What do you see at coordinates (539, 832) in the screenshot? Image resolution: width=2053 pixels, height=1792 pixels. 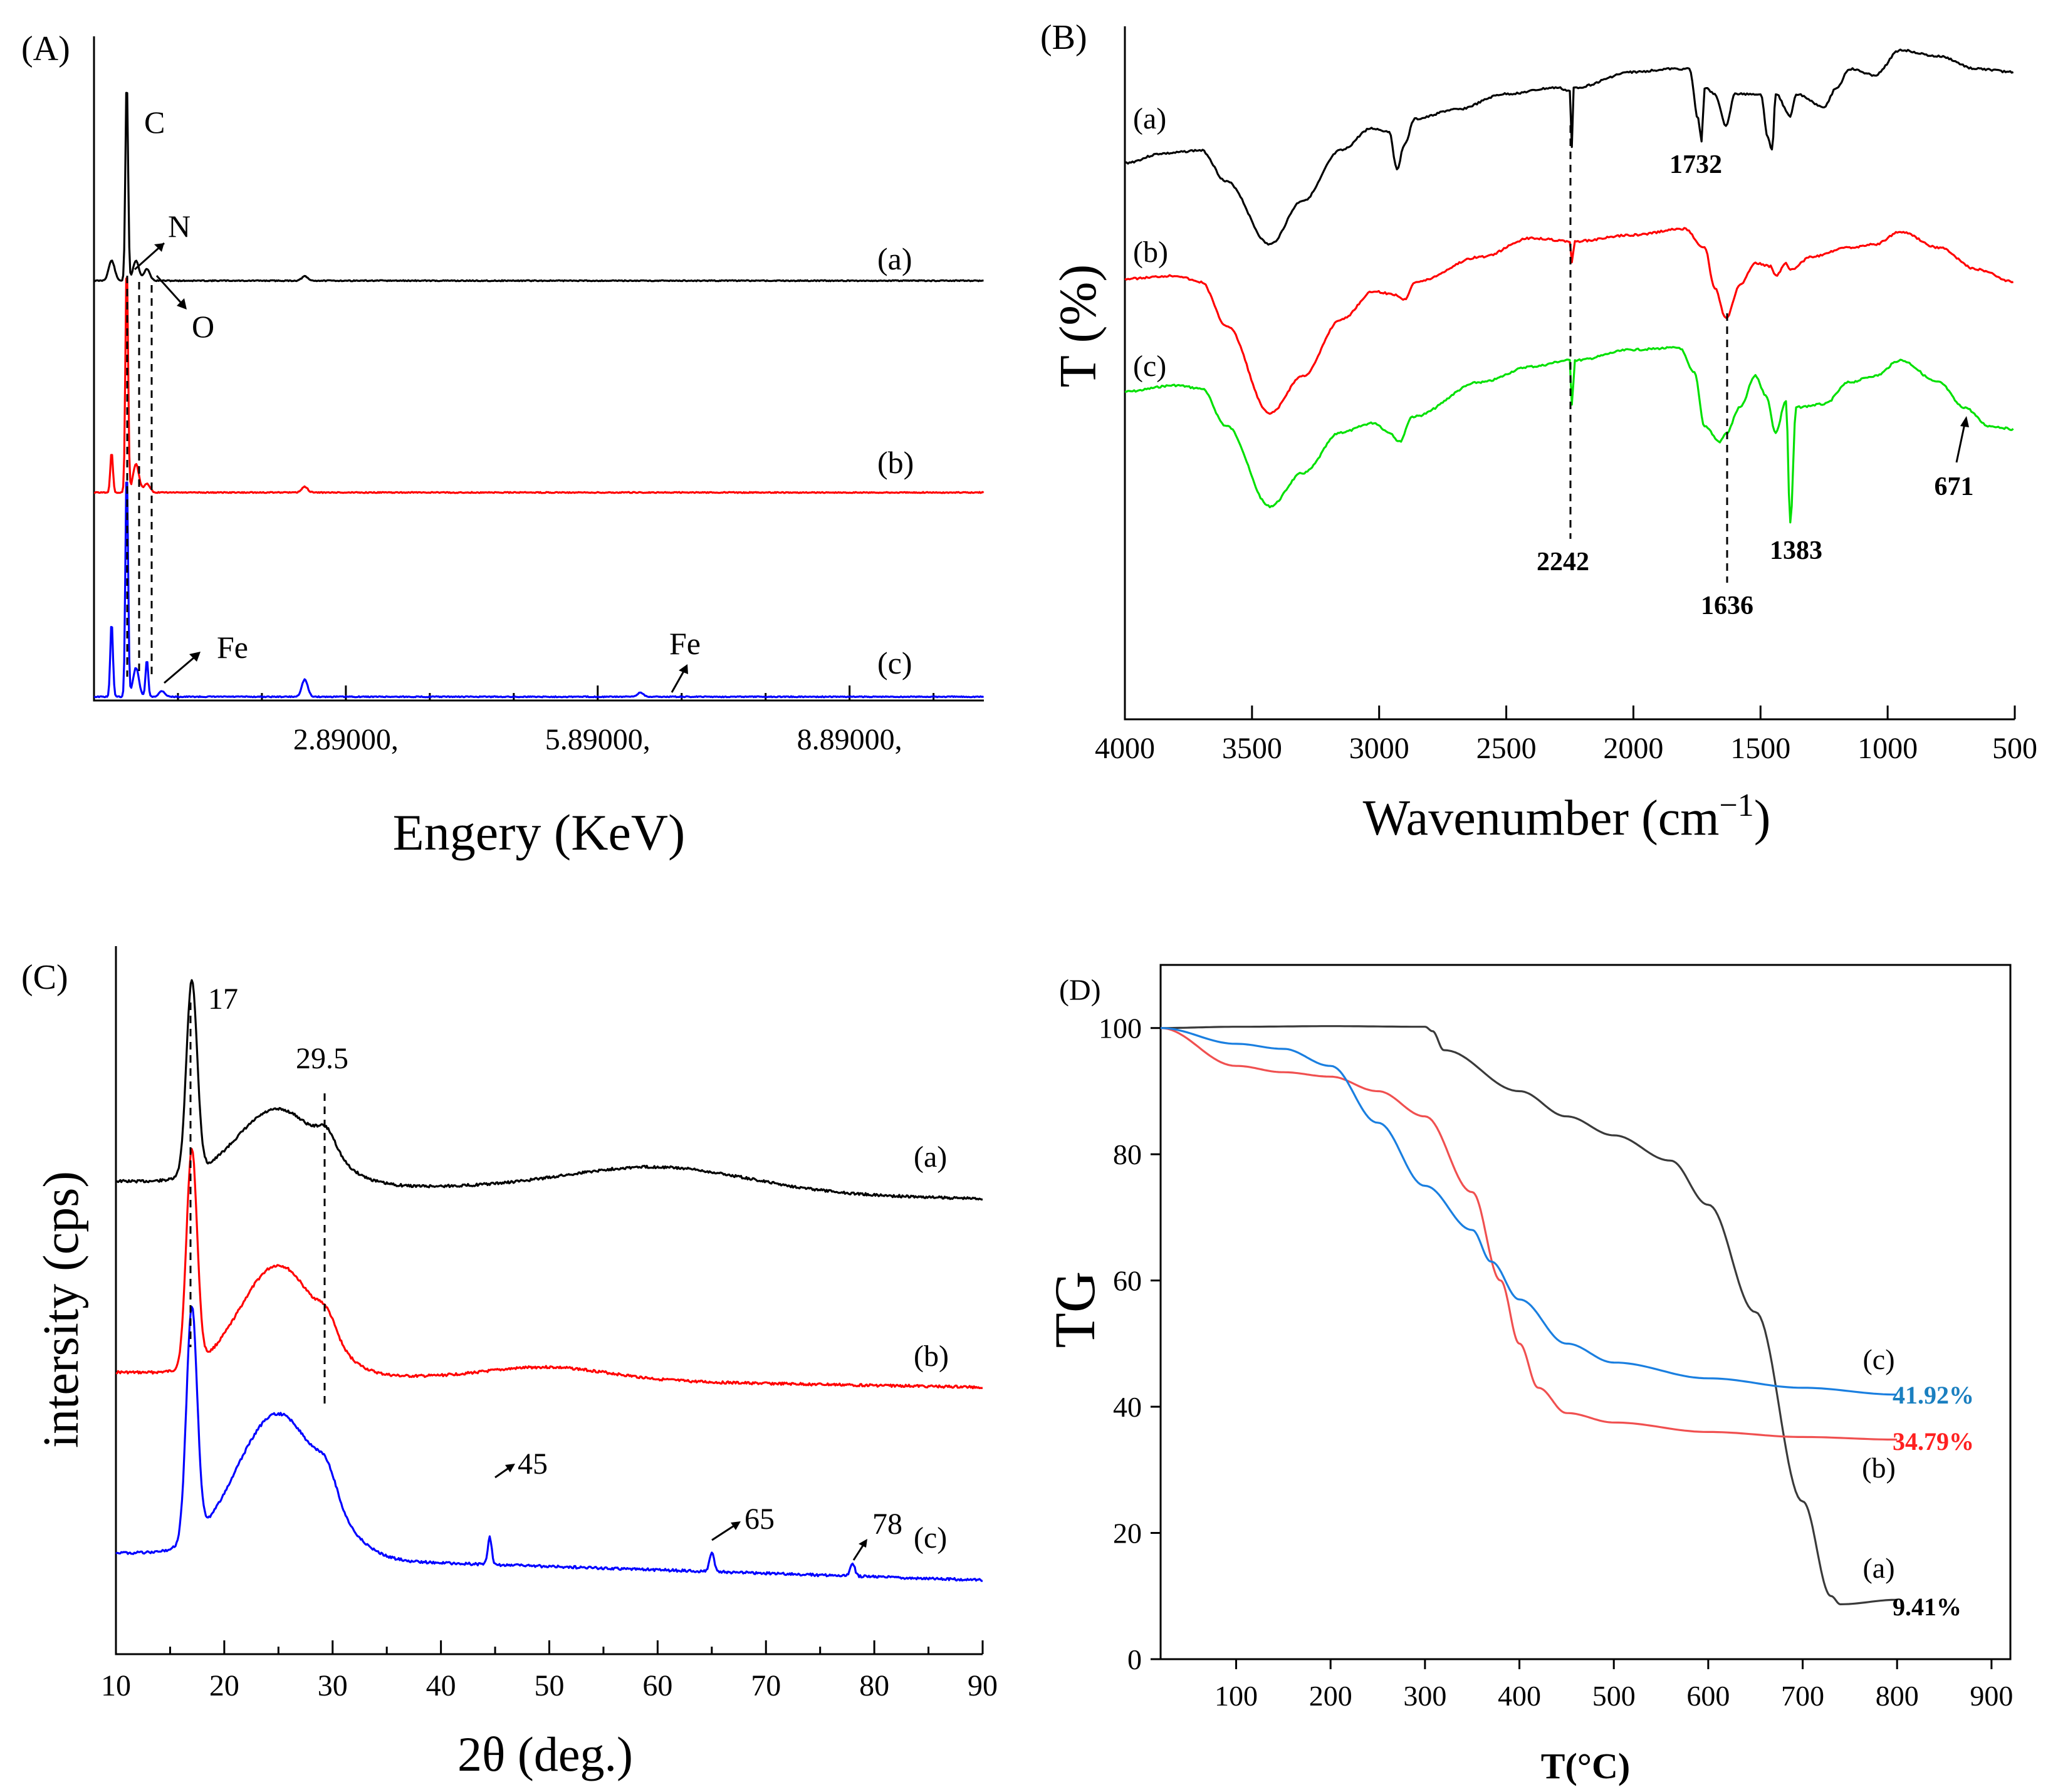 I see `panel-a-xlabel: Engery (KeV)` at bounding box center [539, 832].